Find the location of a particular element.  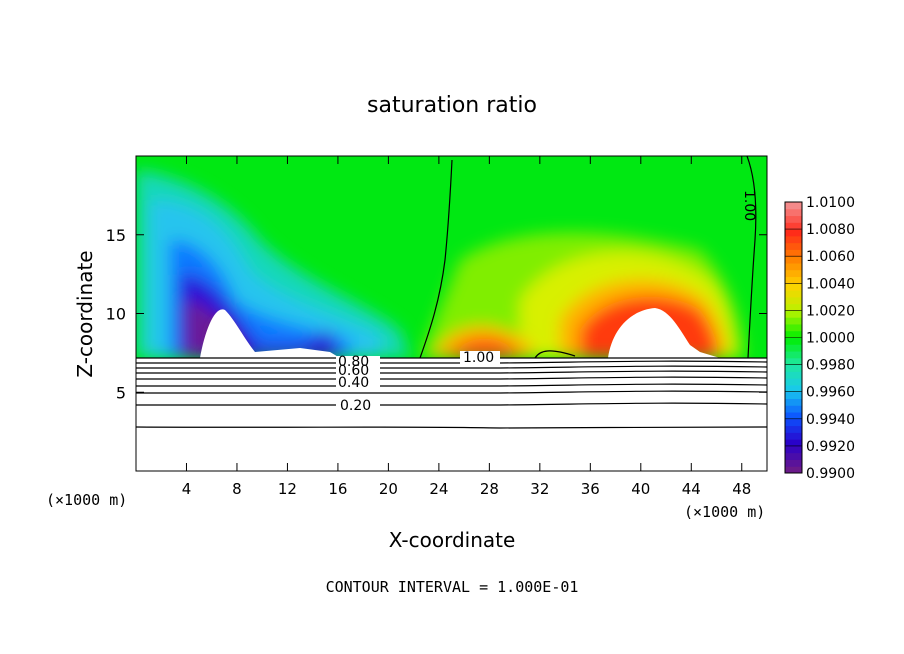

x-tick-label: 12 is located at coordinates (287, 489).